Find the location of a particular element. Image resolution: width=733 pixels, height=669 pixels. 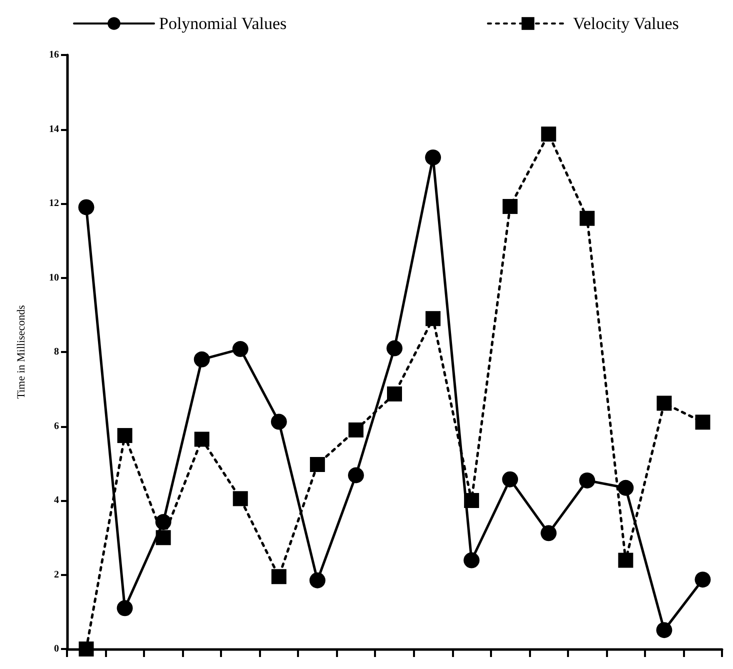

legend-label: Velocity Values is located at coordinates (625, 23).